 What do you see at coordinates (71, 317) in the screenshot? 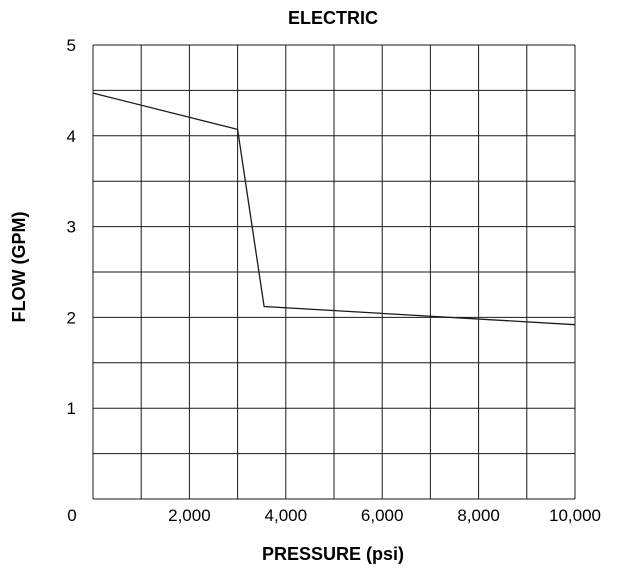
I see `y-tick-label: 2` at bounding box center [71, 317].